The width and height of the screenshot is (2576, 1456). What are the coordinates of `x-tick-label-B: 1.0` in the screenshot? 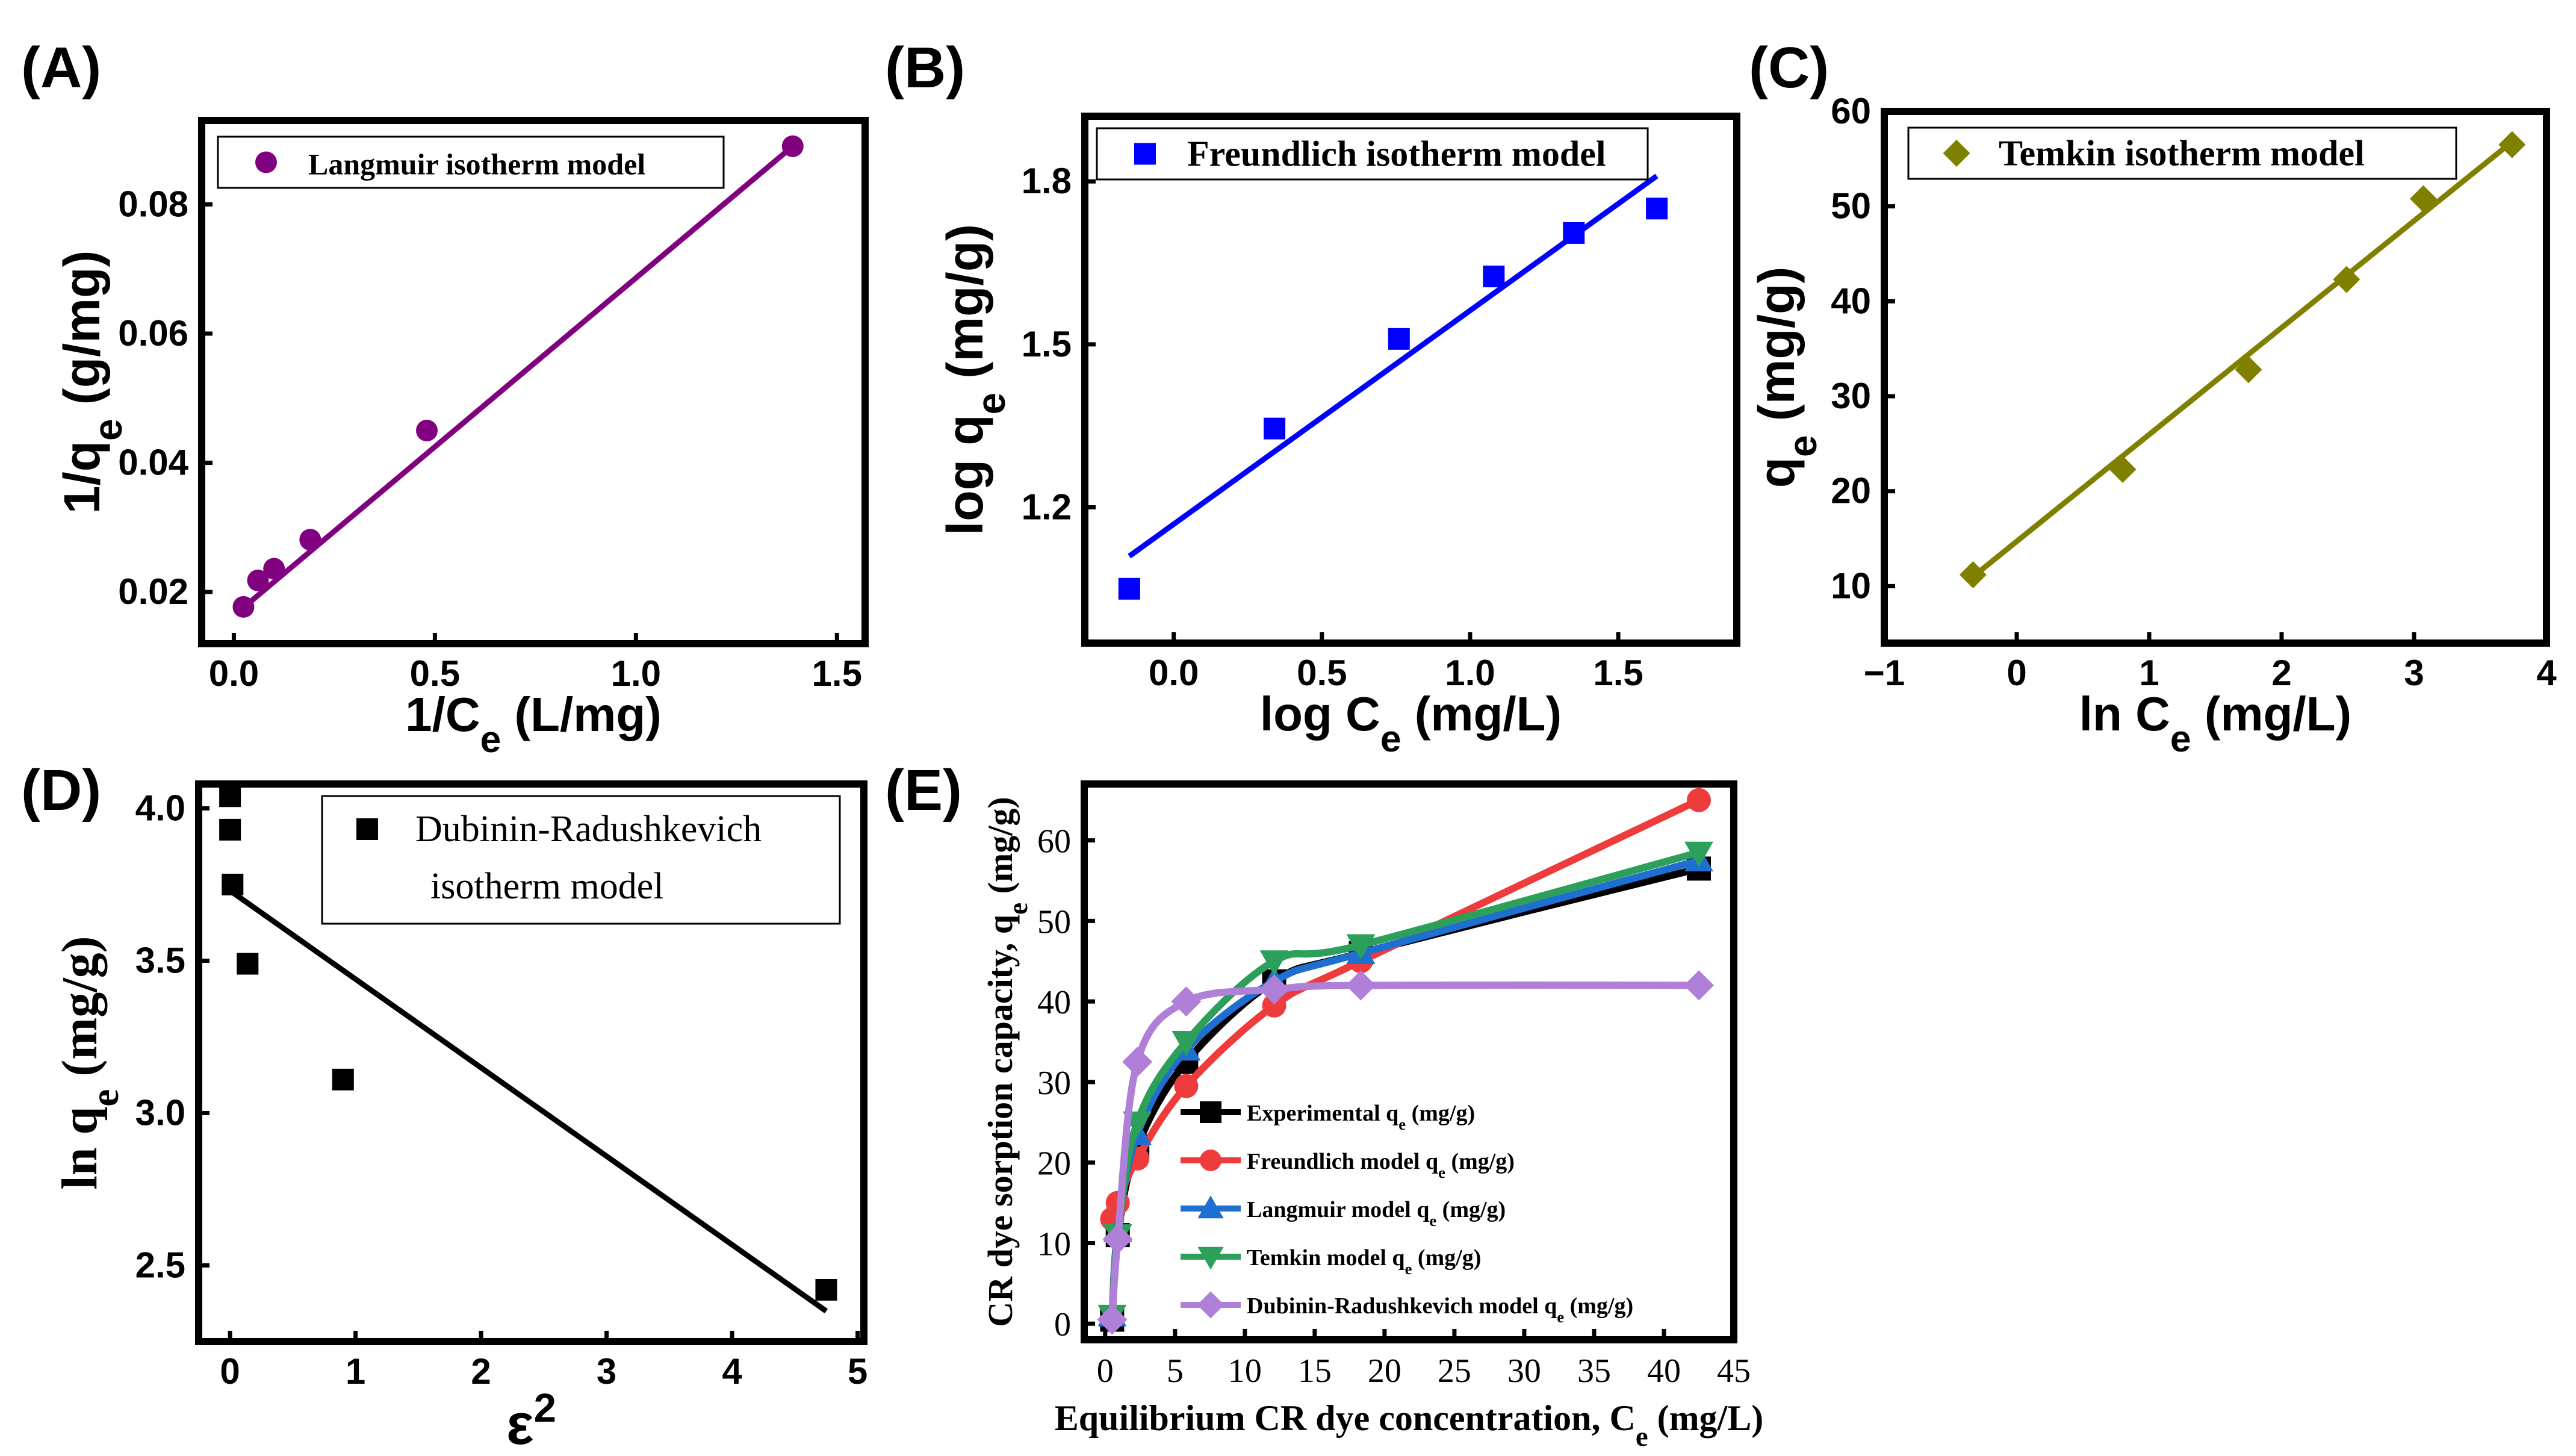 It's located at (1470, 673).